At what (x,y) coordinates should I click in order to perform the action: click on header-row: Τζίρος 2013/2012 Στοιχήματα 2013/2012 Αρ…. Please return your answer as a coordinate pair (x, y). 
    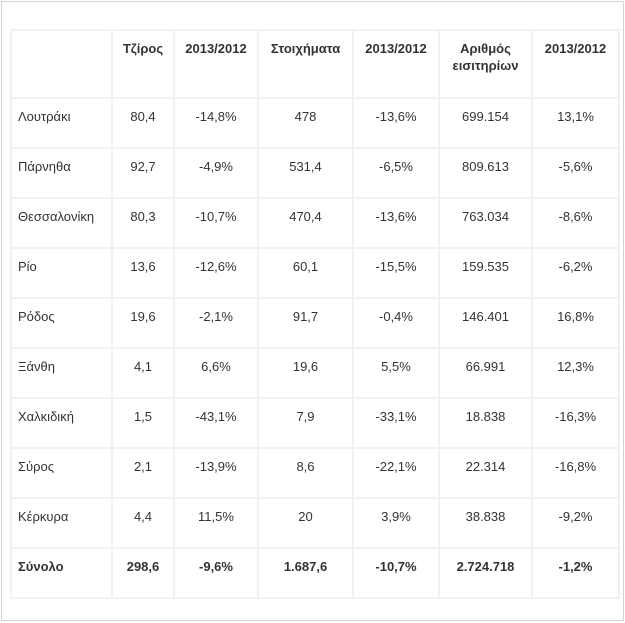
    Looking at the image, I should click on (315, 64).